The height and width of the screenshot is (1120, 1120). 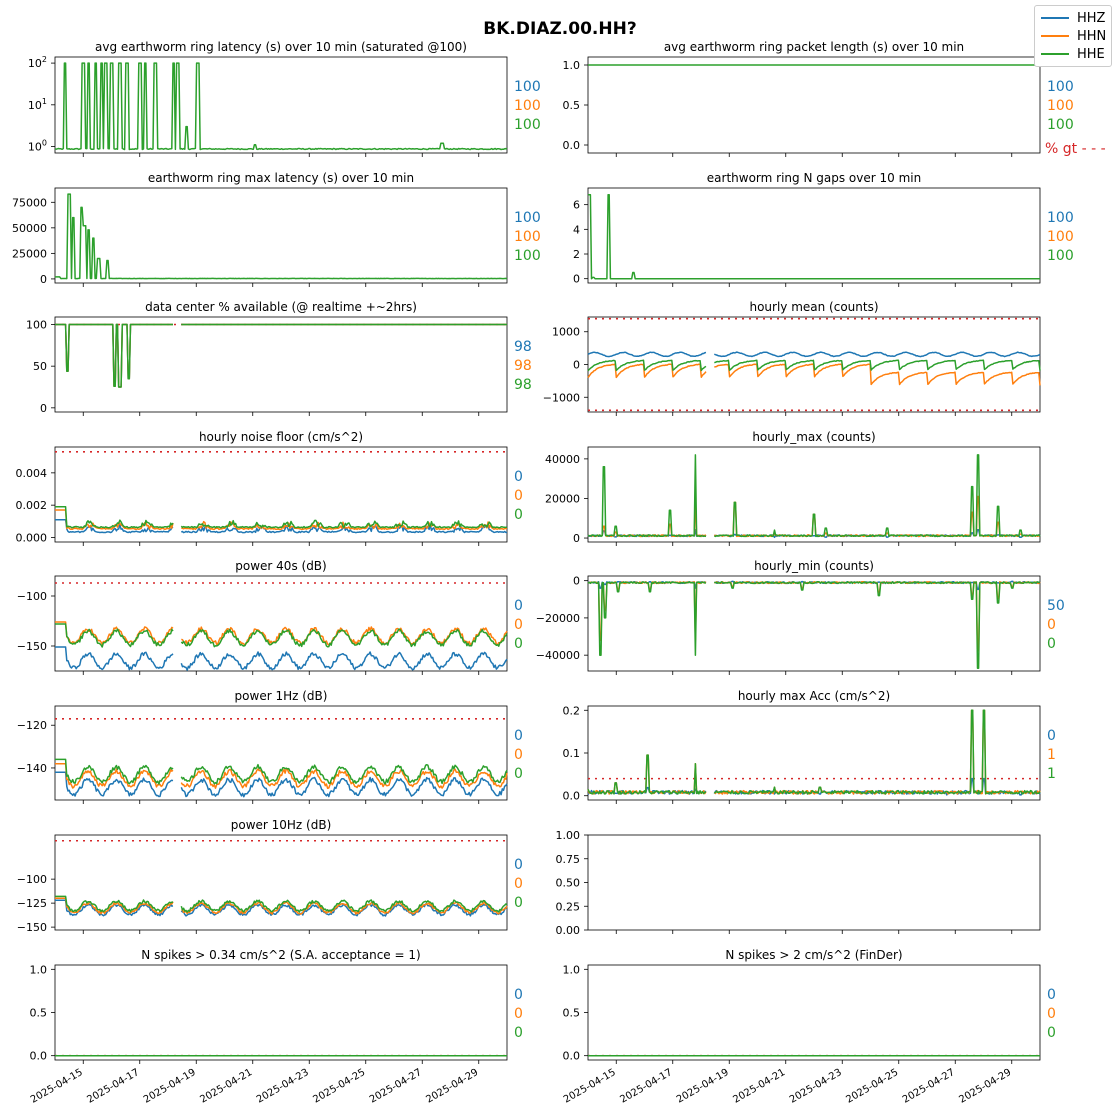 What do you see at coordinates (572, 753) in the screenshot?
I see `y-tick-label: 0.1` at bounding box center [572, 753].